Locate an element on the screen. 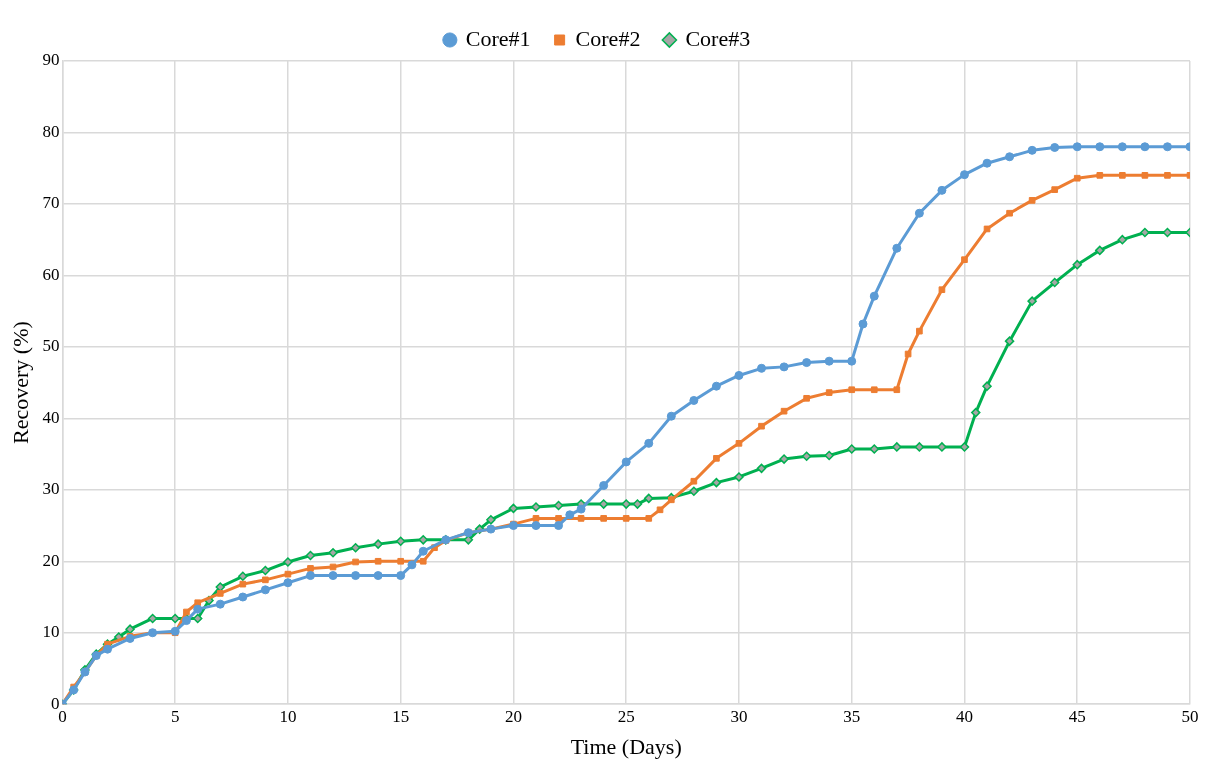 The image size is (1205, 765). x-tick-label: 40 is located at coordinates (964, 716).